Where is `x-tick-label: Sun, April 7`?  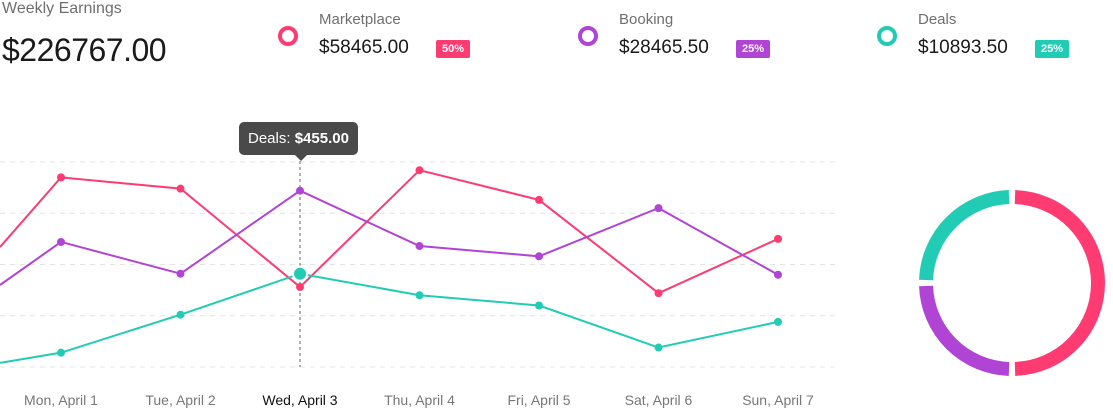 x-tick-label: Sun, April 7 is located at coordinates (778, 400).